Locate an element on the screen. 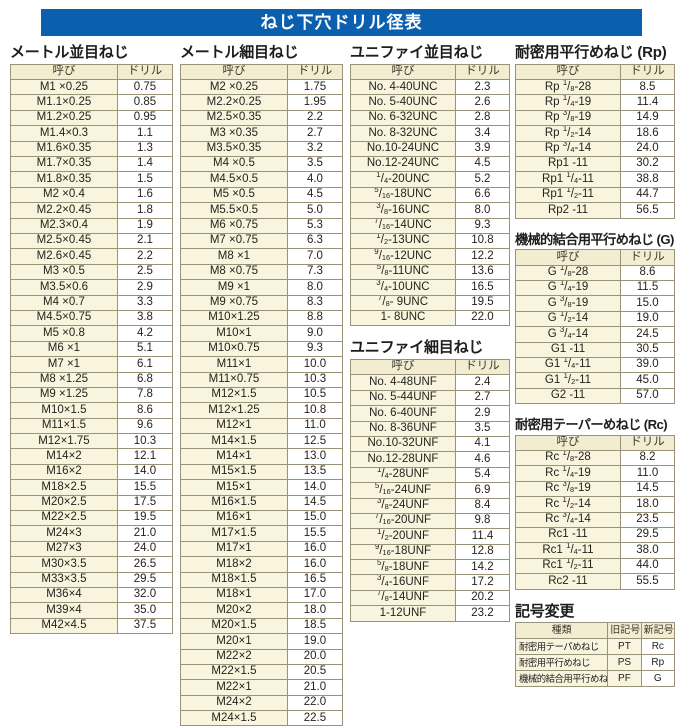 The height and width of the screenshot is (726, 683). table-row: Rc2 -11 55.5 is located at coordinates (595, 581).